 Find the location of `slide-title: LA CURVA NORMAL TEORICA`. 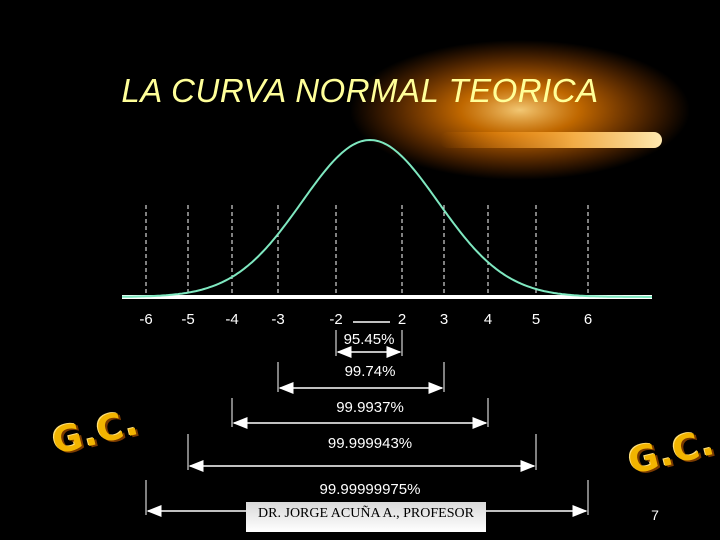

slide-title: LA CURVA NORMAL TEORICA is located at coordinates (360, 90).